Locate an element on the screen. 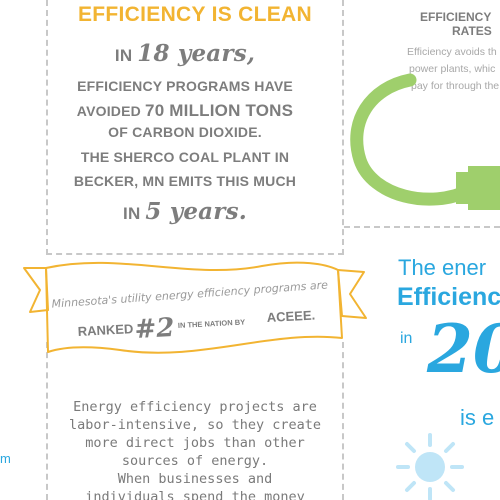  ribbon-right-fold is located at coordinates (340, 293).